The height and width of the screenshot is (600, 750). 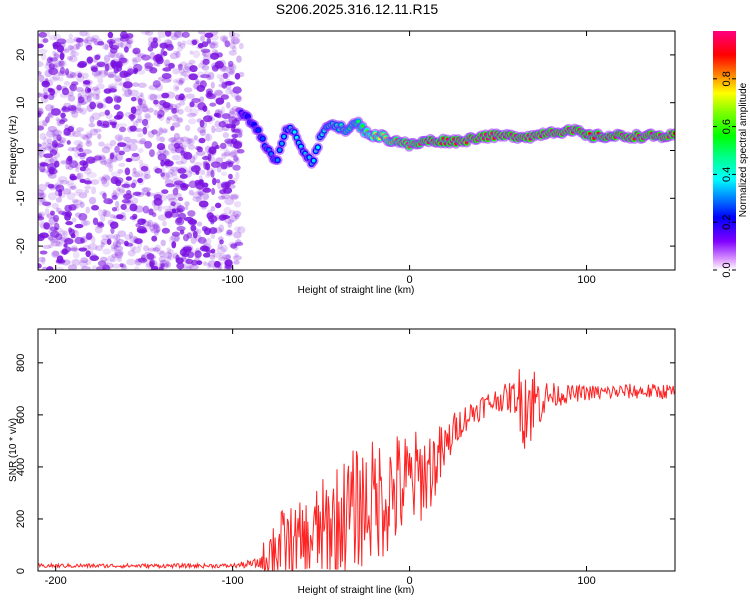 I want to click on y-tick-label: 400, so click(x=21, y=467).